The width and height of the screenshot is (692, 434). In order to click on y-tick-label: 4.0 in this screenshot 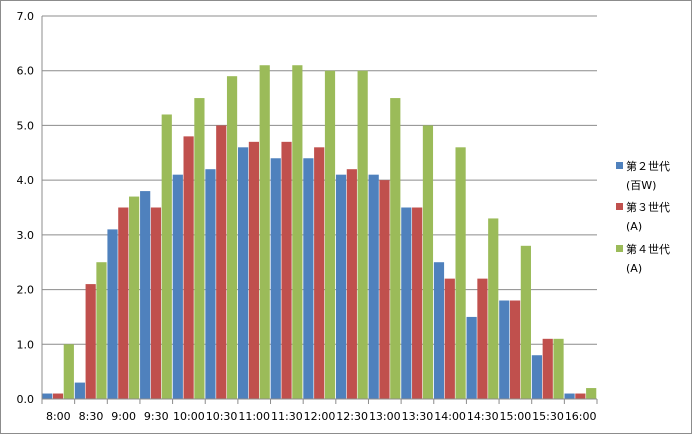, I will do `click(26, 180)`.